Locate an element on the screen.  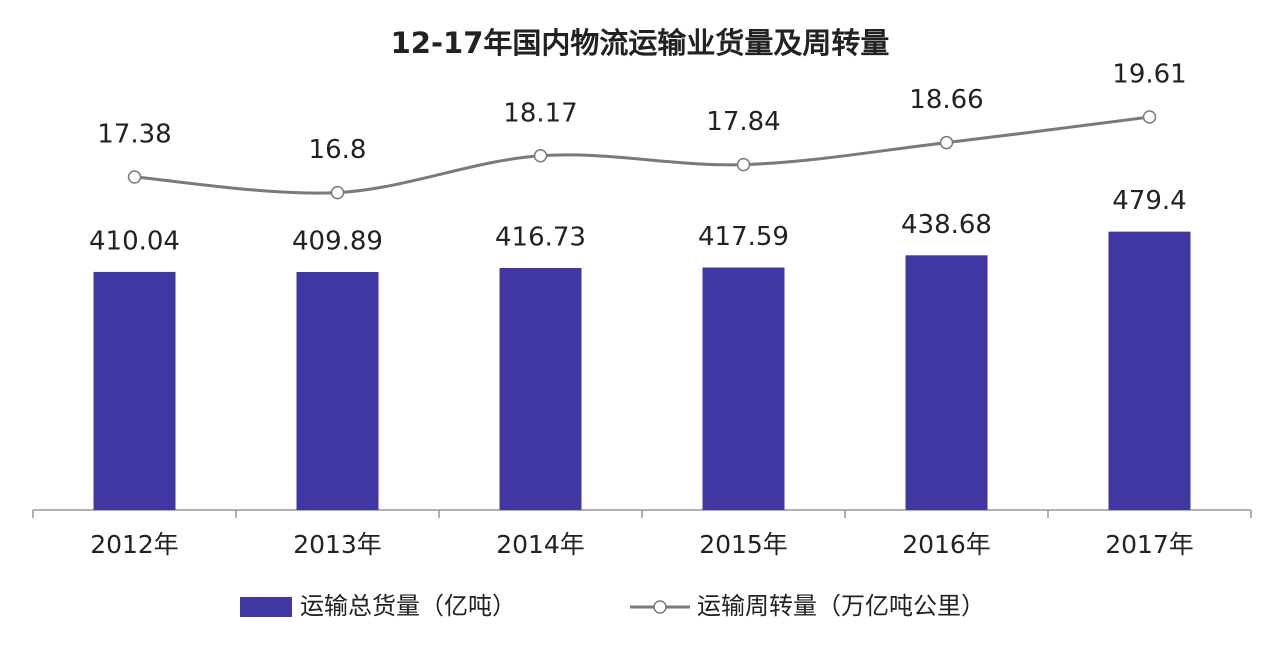
legend-label: 运输总货量（亿吨） is located at coordinates (408, 606).